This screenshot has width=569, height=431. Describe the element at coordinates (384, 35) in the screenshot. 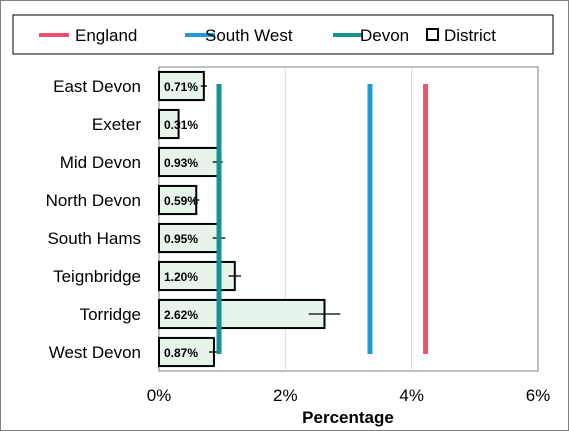

I see `legend-label: Devon` at that location.